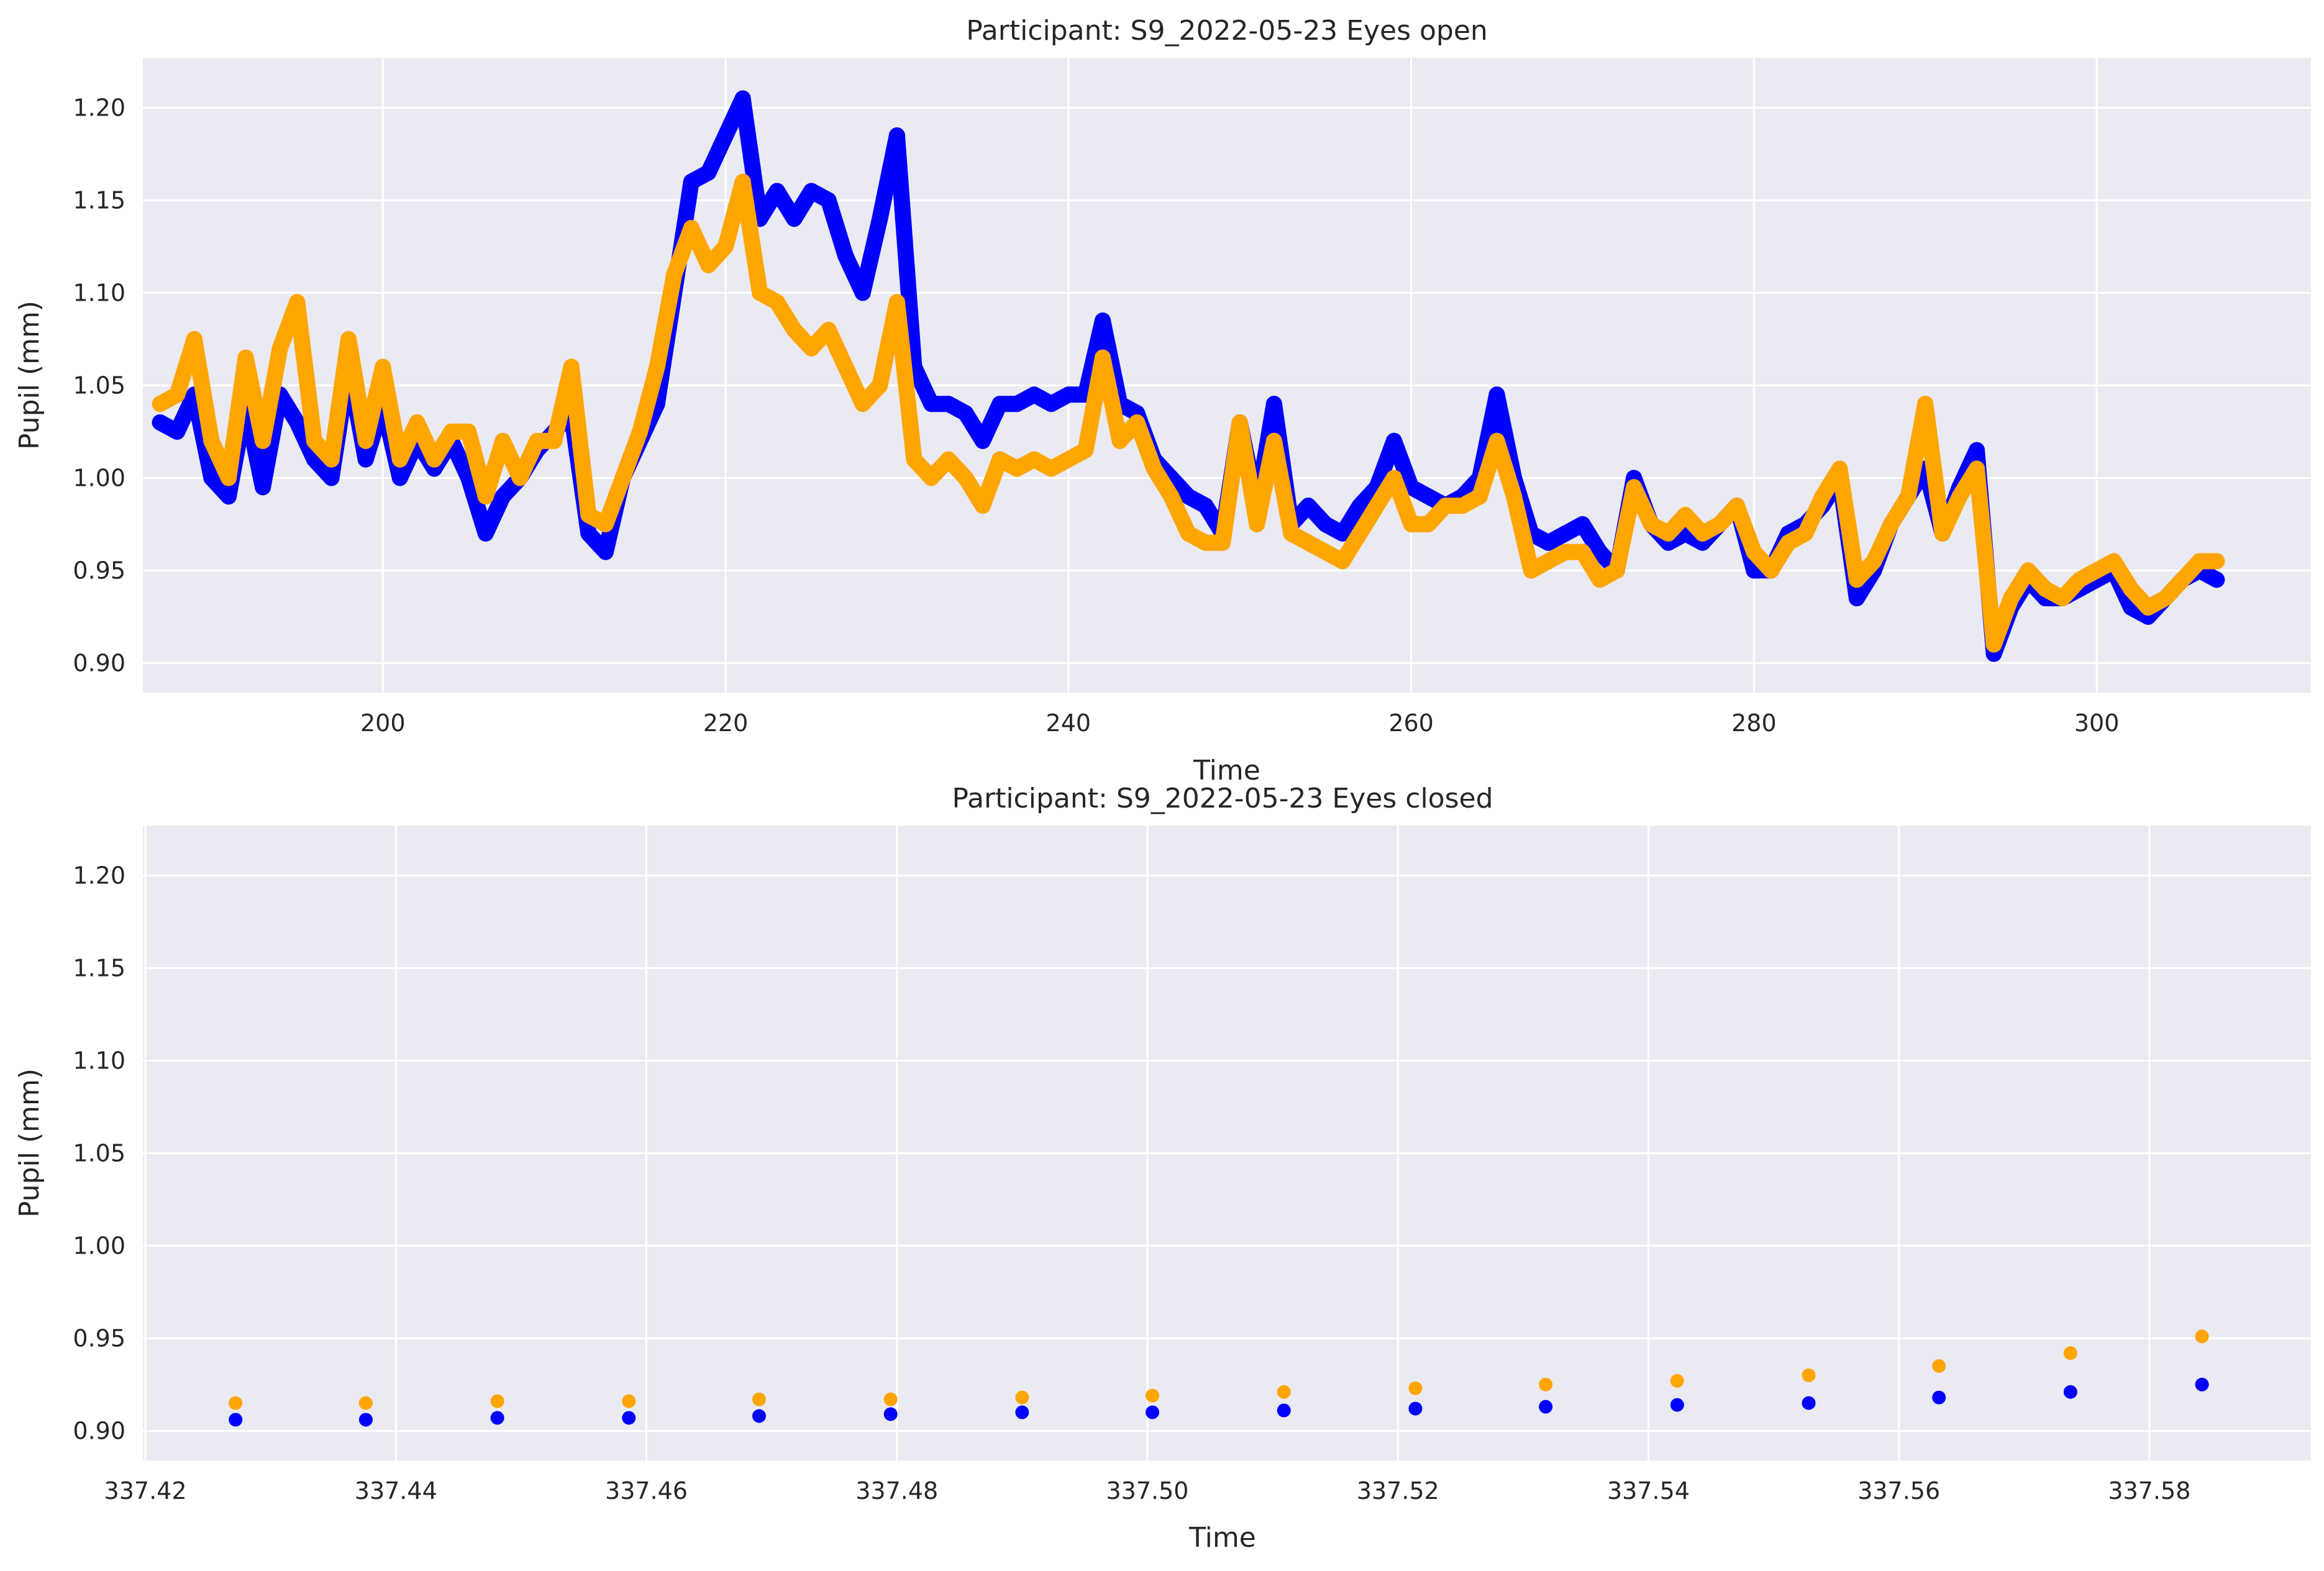 This screenshot has height=1571, width=2324. I want to click on chart-title-top: Participant: S9_2022-05-23 Eyes open, so click(1227, 31).